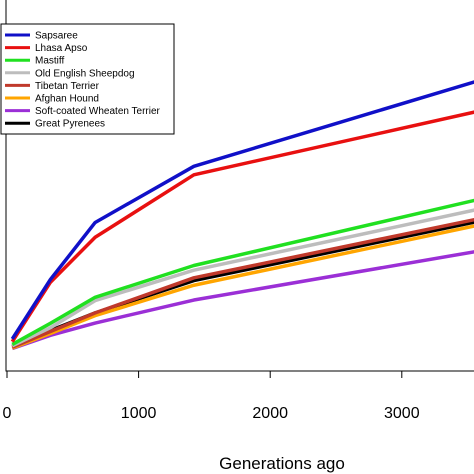 This screenshot has width=474, height=474. I want to click on x-tick-label-1: 1000, so click(139, 413).